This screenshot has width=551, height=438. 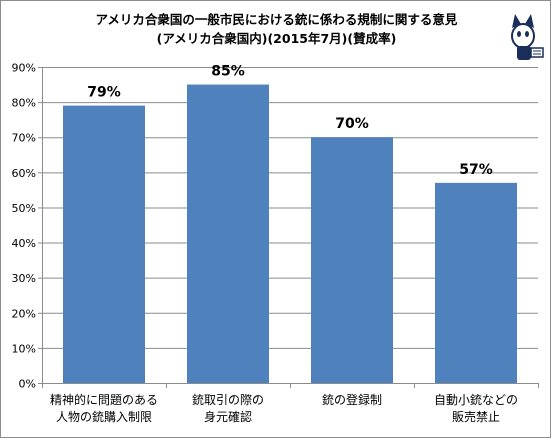 What do you see at coordinates (24, 313) in the screenshot?
I see `y-tick-label: 20%` at bounding box center [24, 313].